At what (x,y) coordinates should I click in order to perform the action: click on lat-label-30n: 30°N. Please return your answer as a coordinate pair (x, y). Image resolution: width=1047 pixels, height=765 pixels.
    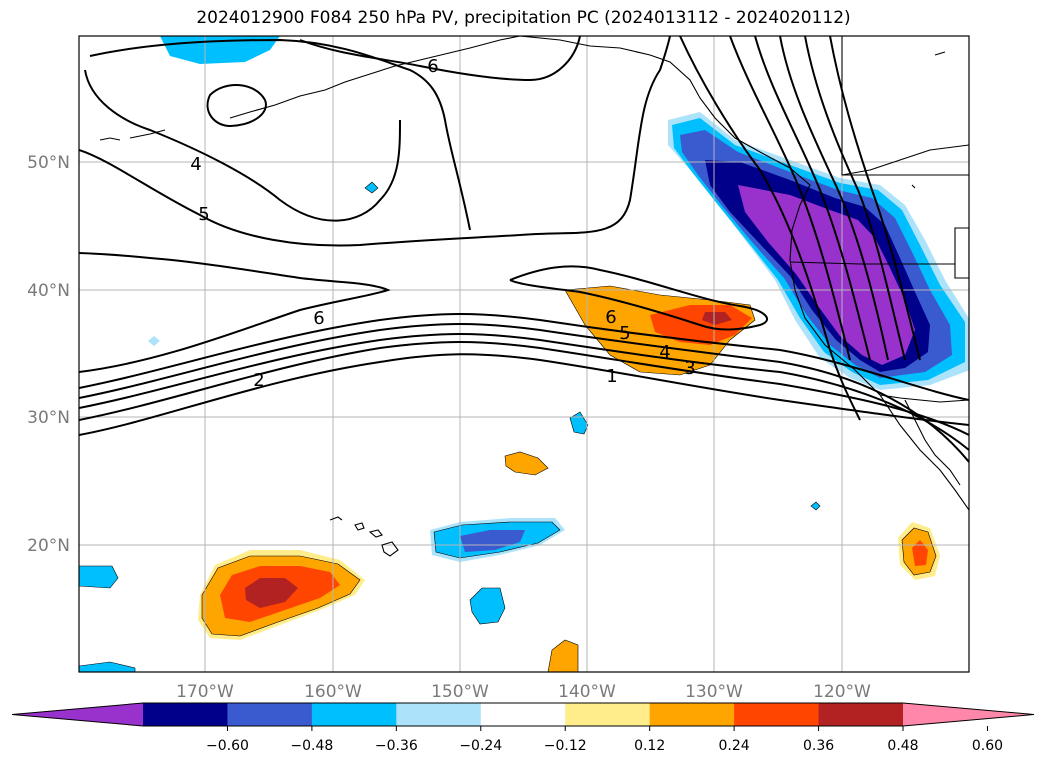
    Looking at the image, I should click on (48, 418).